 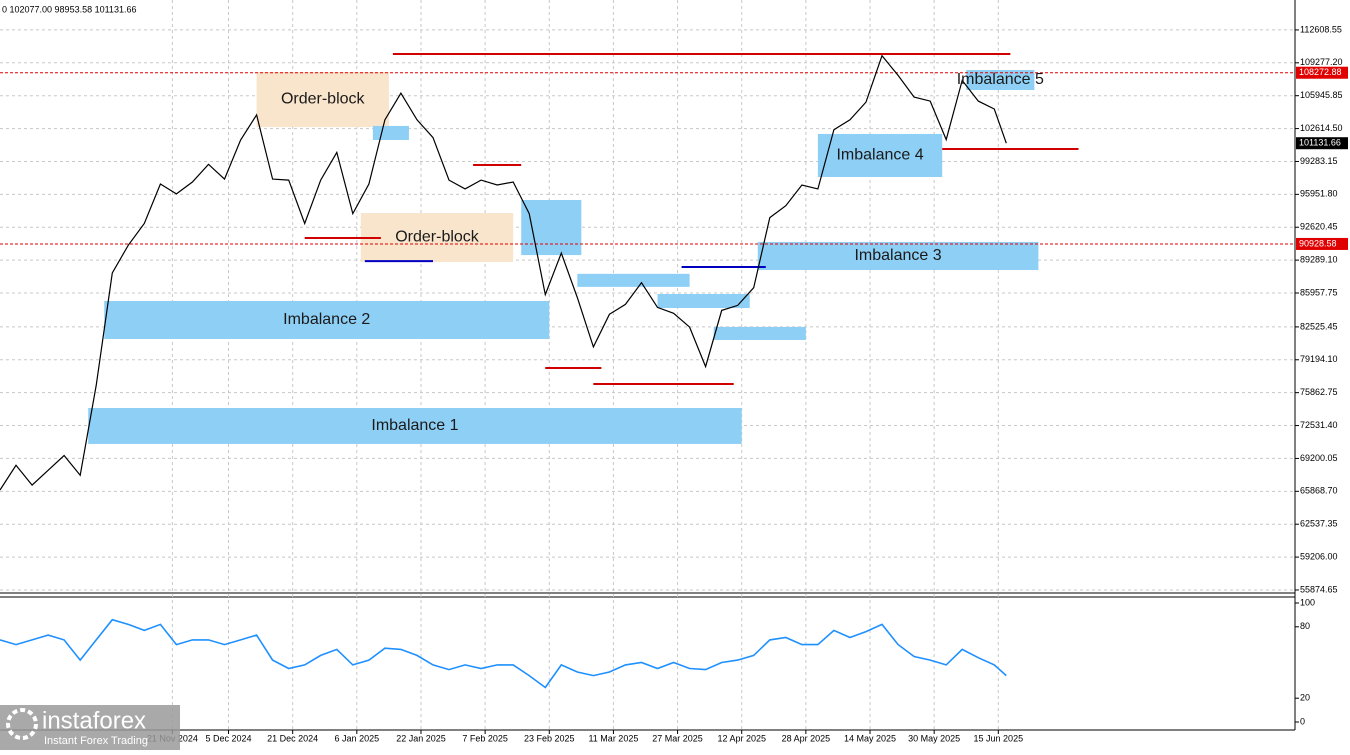 I want to click on x-tick-label: 21 Dec 2024, so click(x=292, y=738).